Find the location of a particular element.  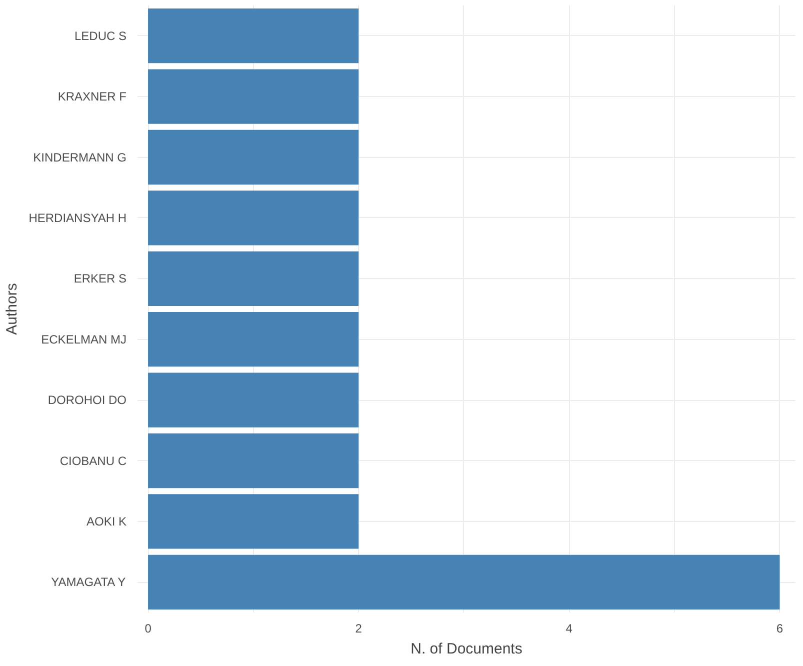

y-tick-label: ECKELMAN MJ is located at coordinates (84, 339).